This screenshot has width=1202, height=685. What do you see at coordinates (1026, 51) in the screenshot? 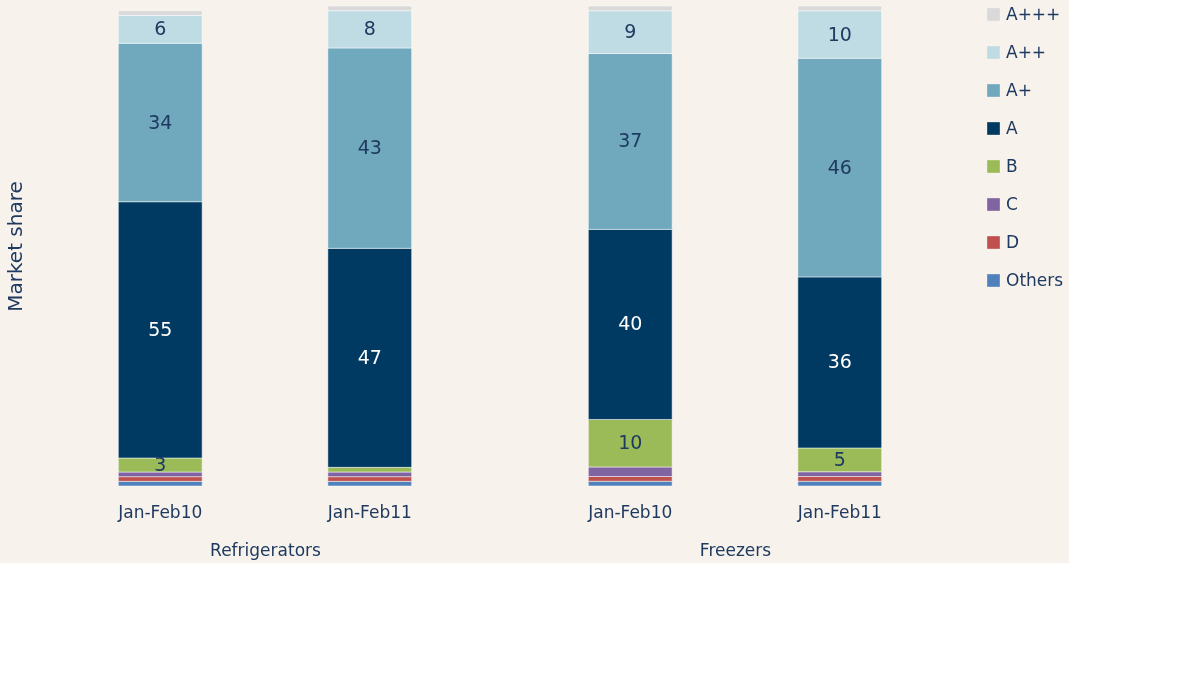
I see `legend-label: A++` at bounding box center [1026, 51].